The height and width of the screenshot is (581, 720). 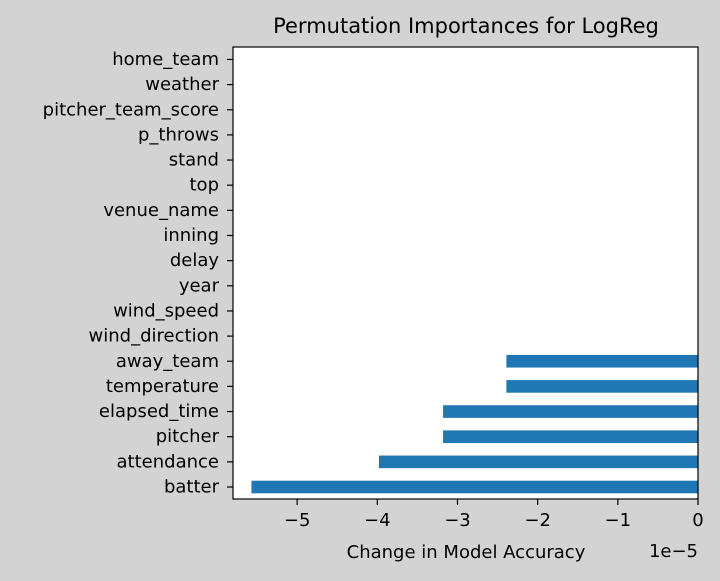 What do you see at coordinates (162, 386) in the screenshot?
I see `y-tick-label: temperature` at bounding box center [162, 386].